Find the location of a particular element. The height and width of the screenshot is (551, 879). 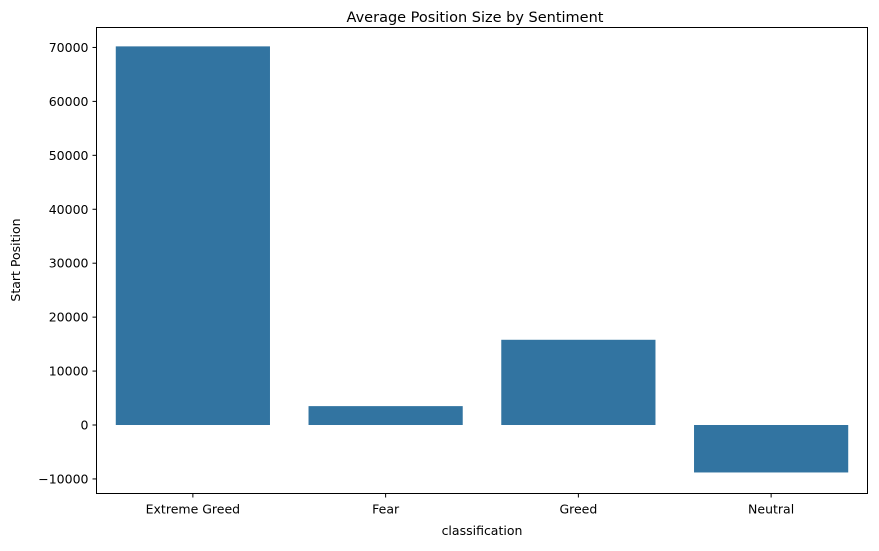

y-axis-label: Start Position is located at coordinates (15, 259).